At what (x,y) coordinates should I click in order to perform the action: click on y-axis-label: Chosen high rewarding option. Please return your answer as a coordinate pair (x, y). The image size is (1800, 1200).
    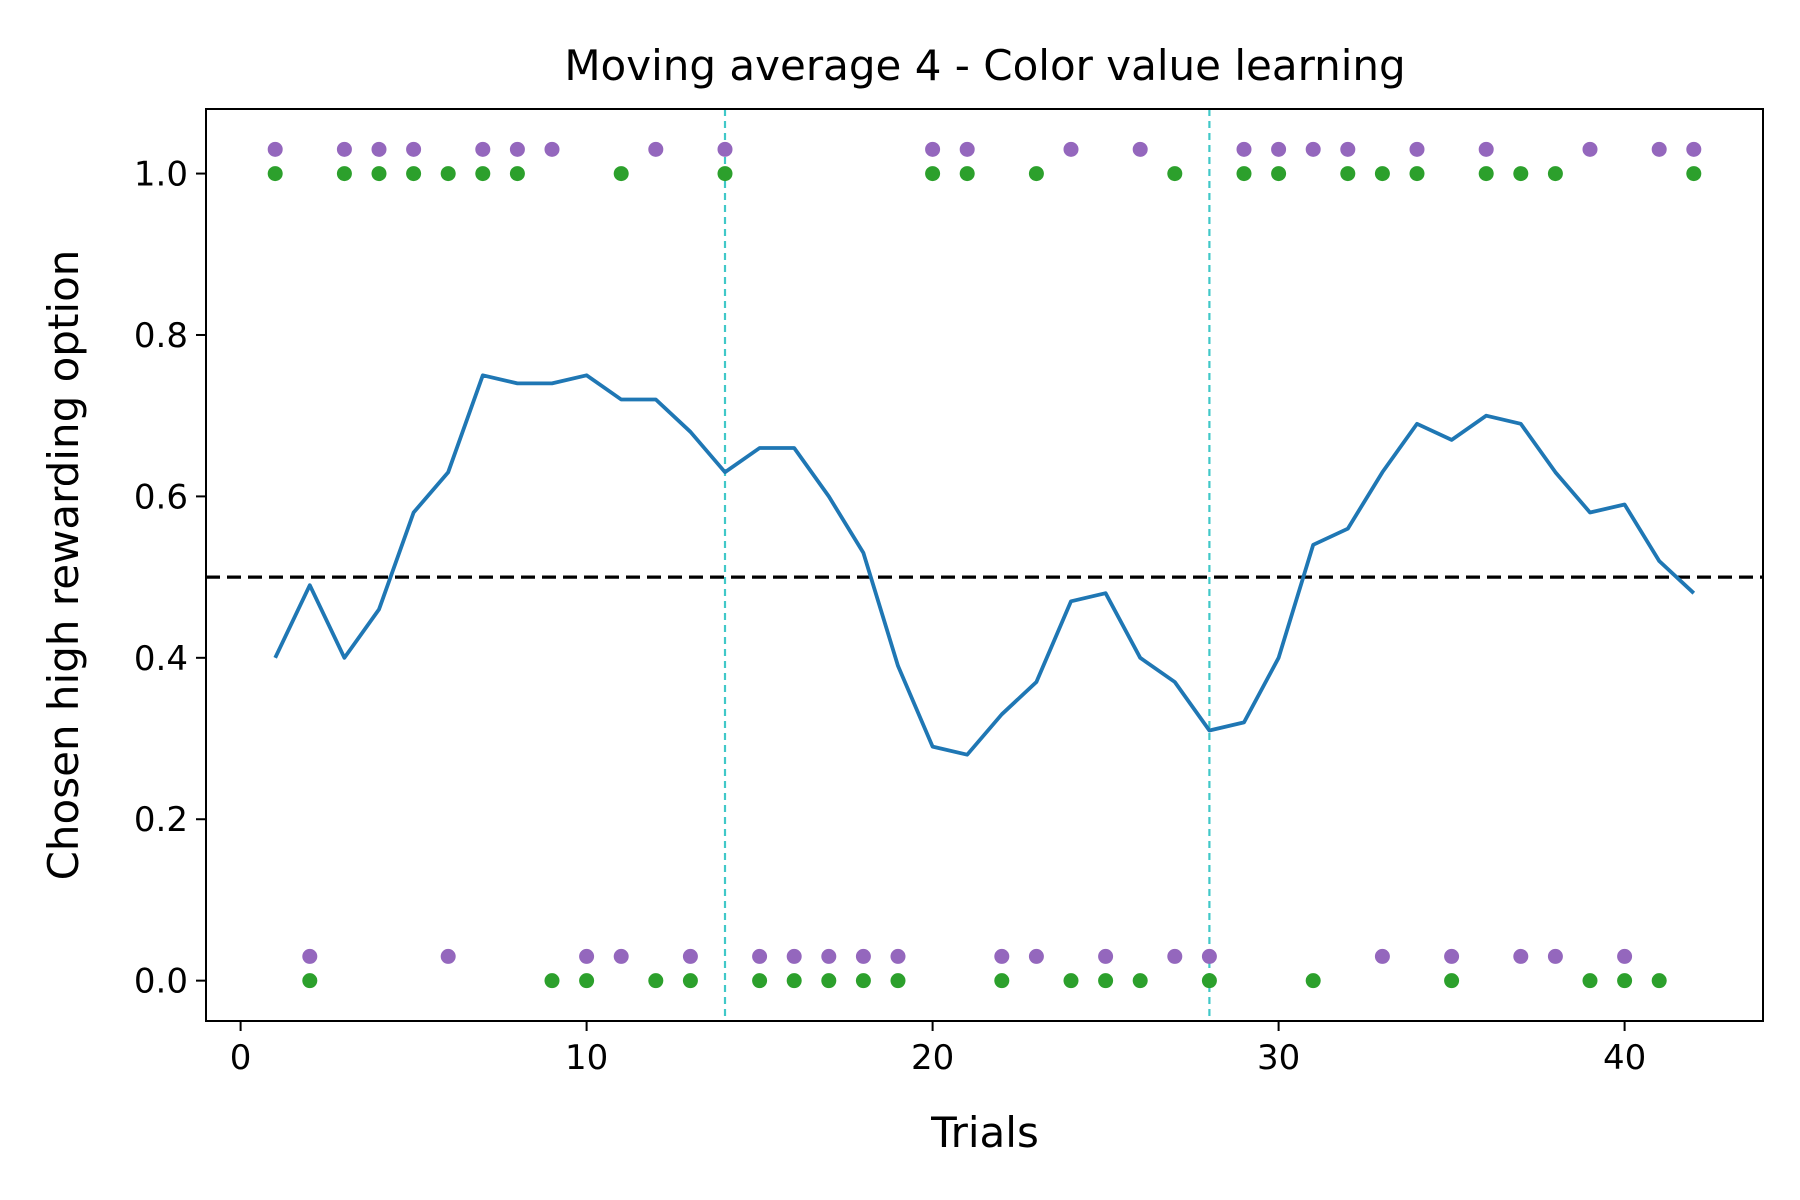
    Looking at the image, I should click on (63, 565).